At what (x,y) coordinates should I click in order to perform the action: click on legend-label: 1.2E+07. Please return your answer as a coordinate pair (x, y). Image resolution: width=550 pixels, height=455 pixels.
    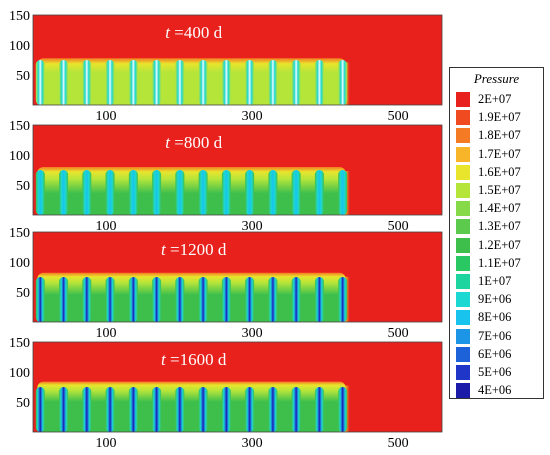
    Looking at the image, I should click on (499, 244).